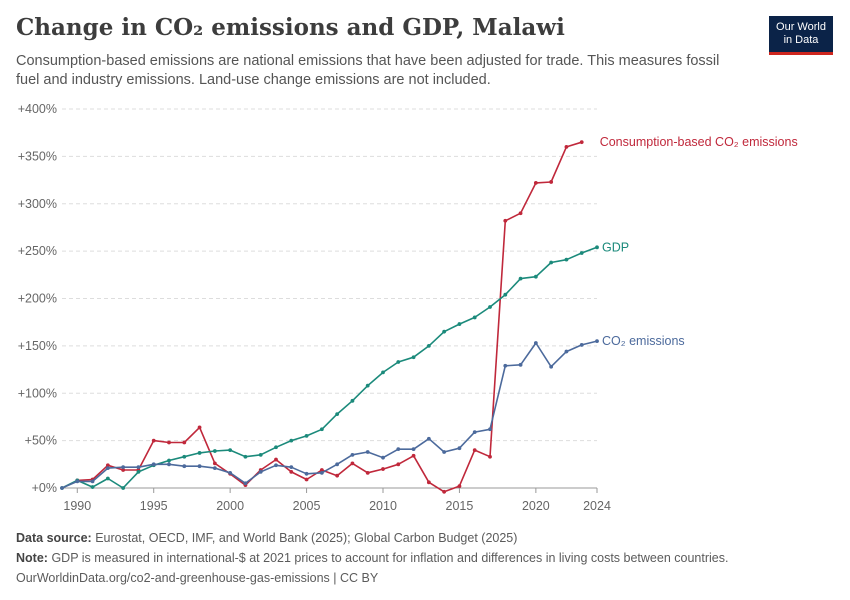 The width and height of the screenshot is (850, 600). Describe the element at coordinates (54, 538) in the screenshot. I see `source-label: Data source:` at that location.